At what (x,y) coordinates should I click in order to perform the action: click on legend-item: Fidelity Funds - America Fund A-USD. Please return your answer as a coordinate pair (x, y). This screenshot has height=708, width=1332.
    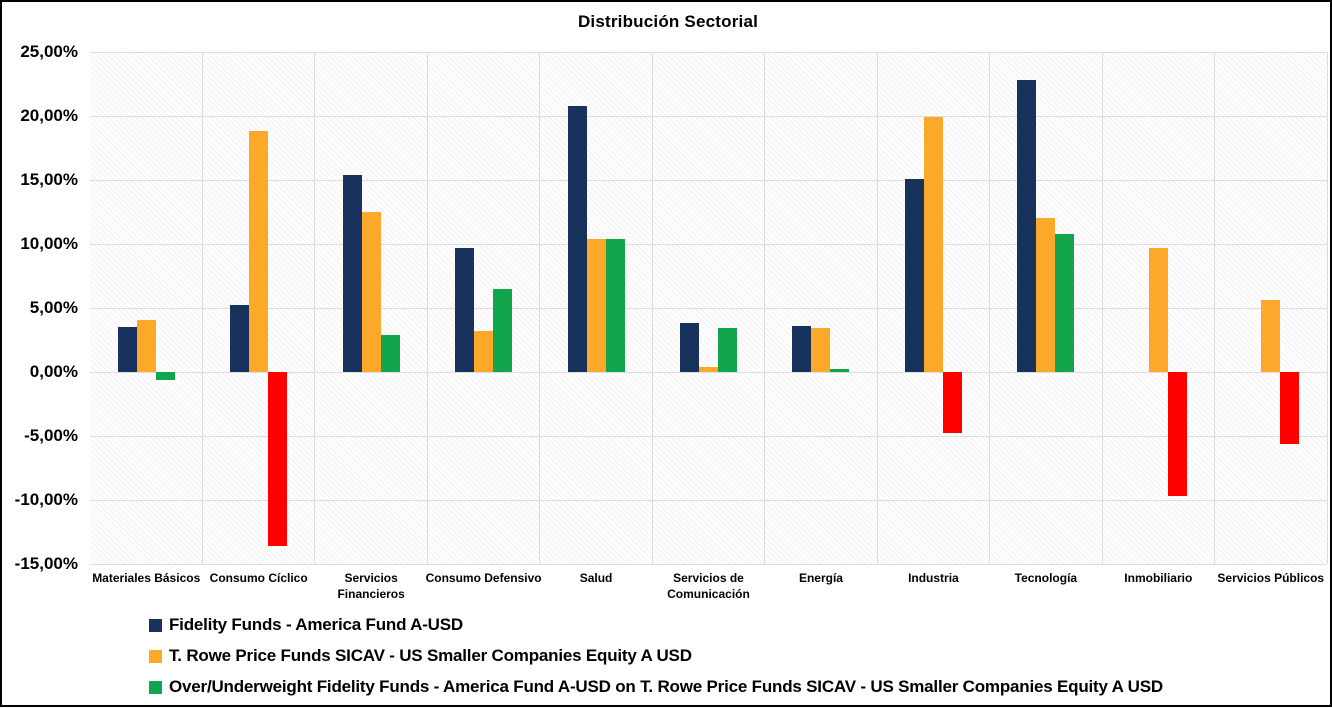
    Looking at the image, I should click on (656, 625).